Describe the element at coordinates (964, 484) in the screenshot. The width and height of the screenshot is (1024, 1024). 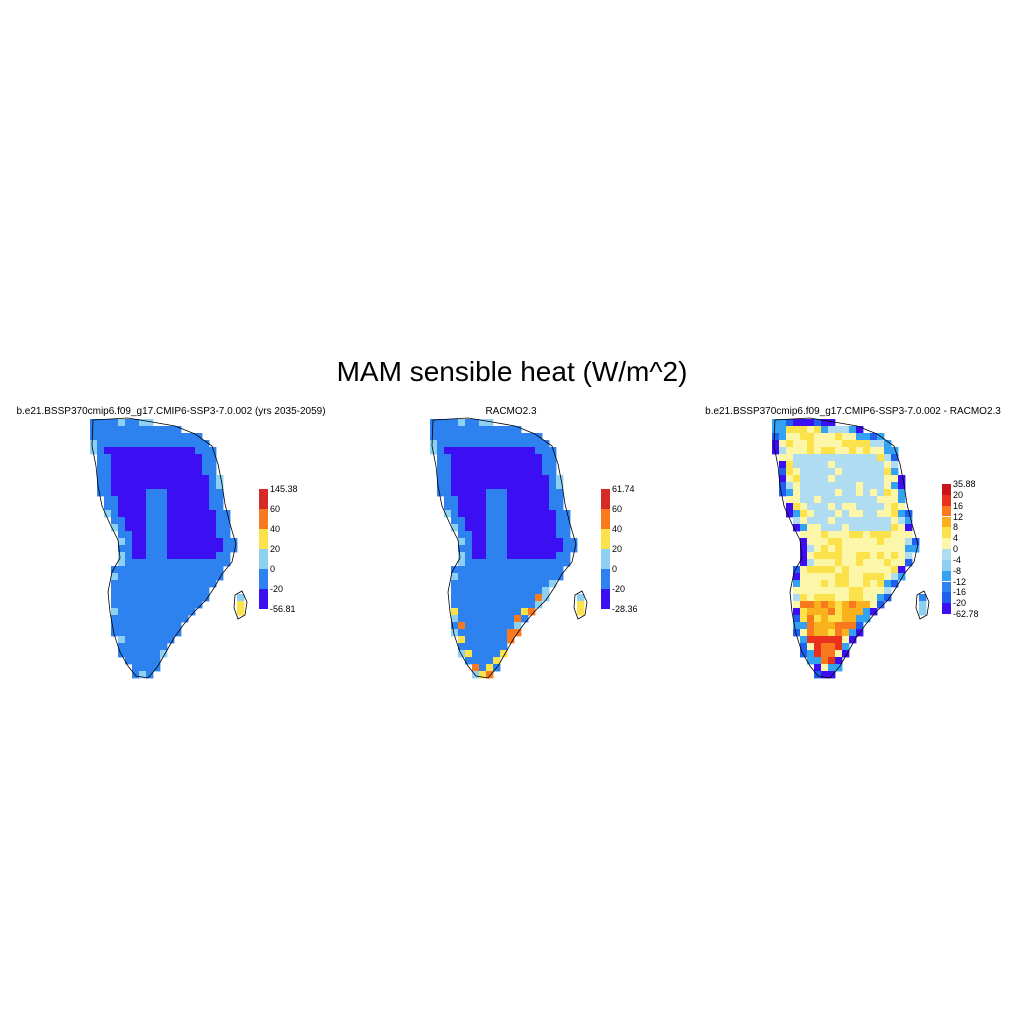
I see `colorbar-label: 35.88` at that location.